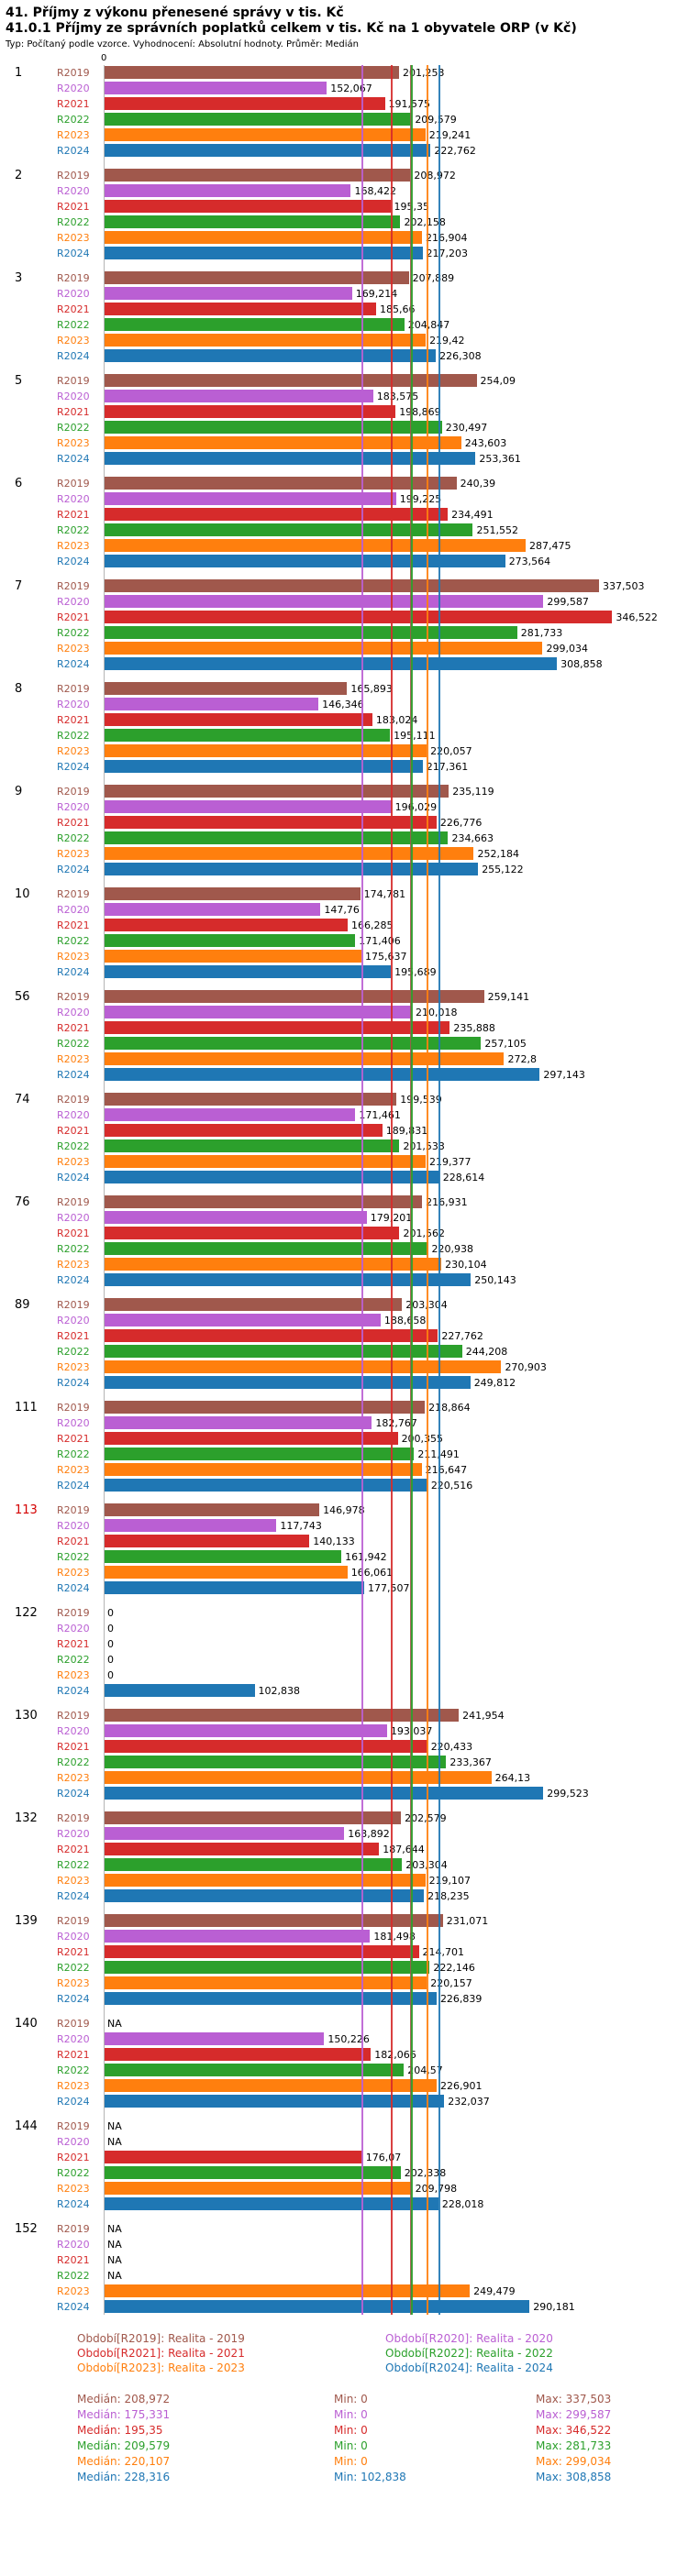  What do you see at coordinates (344, 972) in the screenshot?
I see `bar-row: R2024 195,689` at bounding box center [344, 972].